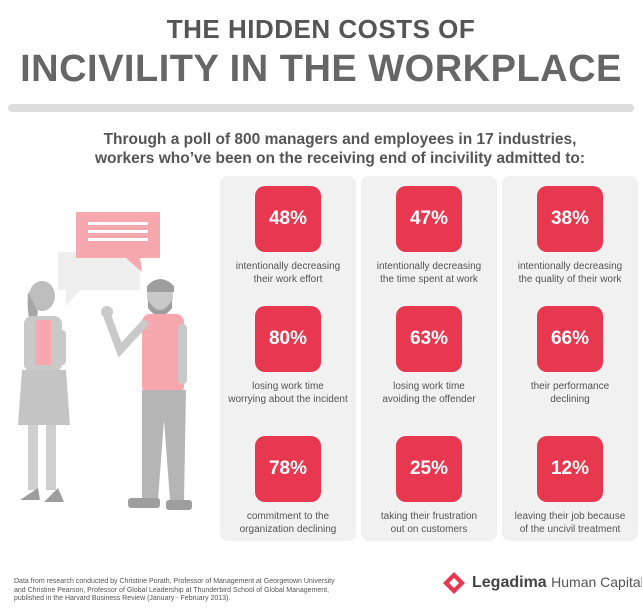 Image resolution: width=642 pixels, height=611 pixels. Describe the element at coordinates (288, 469) in the screenshot. I see `stat-value: 78%` at that location.